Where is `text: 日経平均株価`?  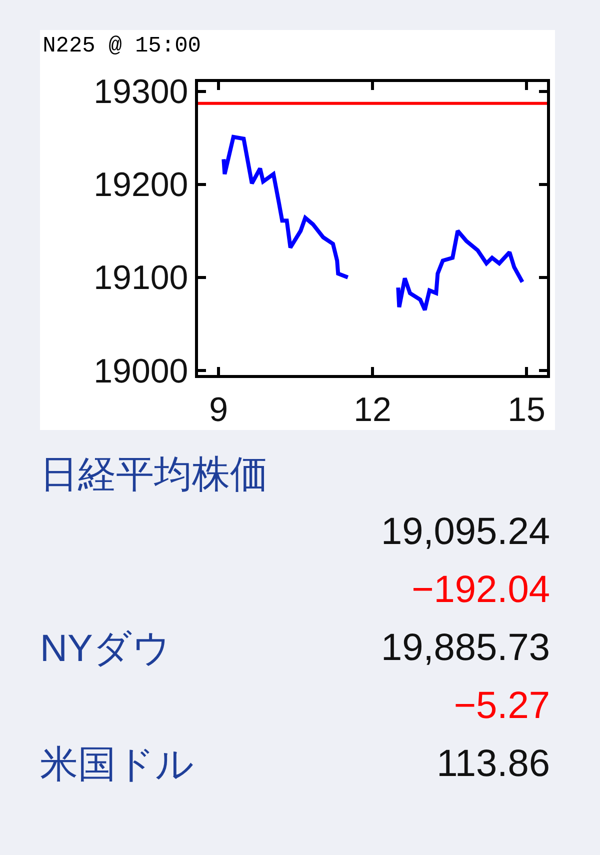
text: 日経平均株価 is located at coordinates (154, 475).